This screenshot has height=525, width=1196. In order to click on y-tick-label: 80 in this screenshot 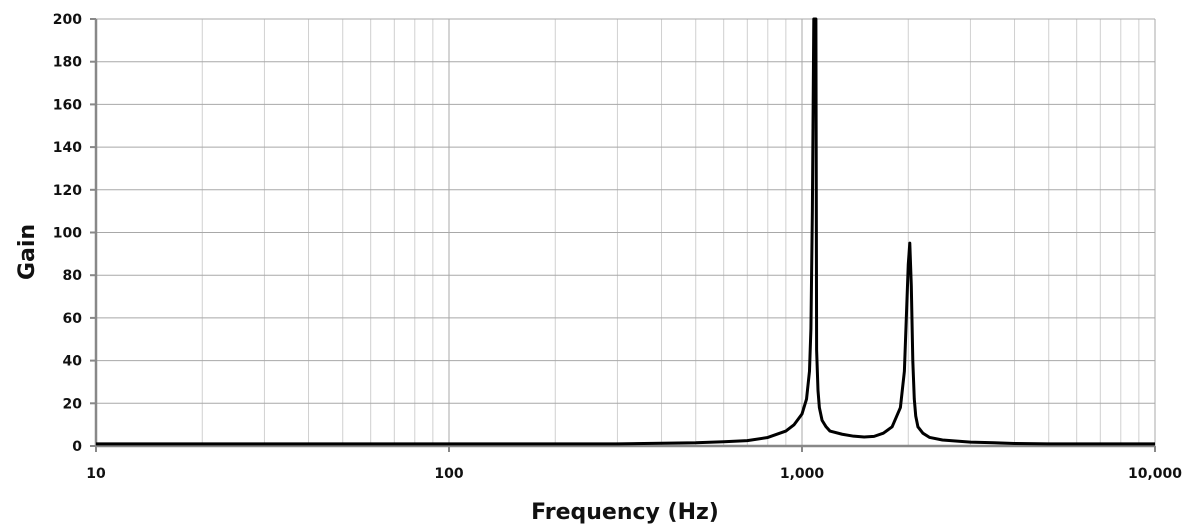, I will do `click(73, 276)`.